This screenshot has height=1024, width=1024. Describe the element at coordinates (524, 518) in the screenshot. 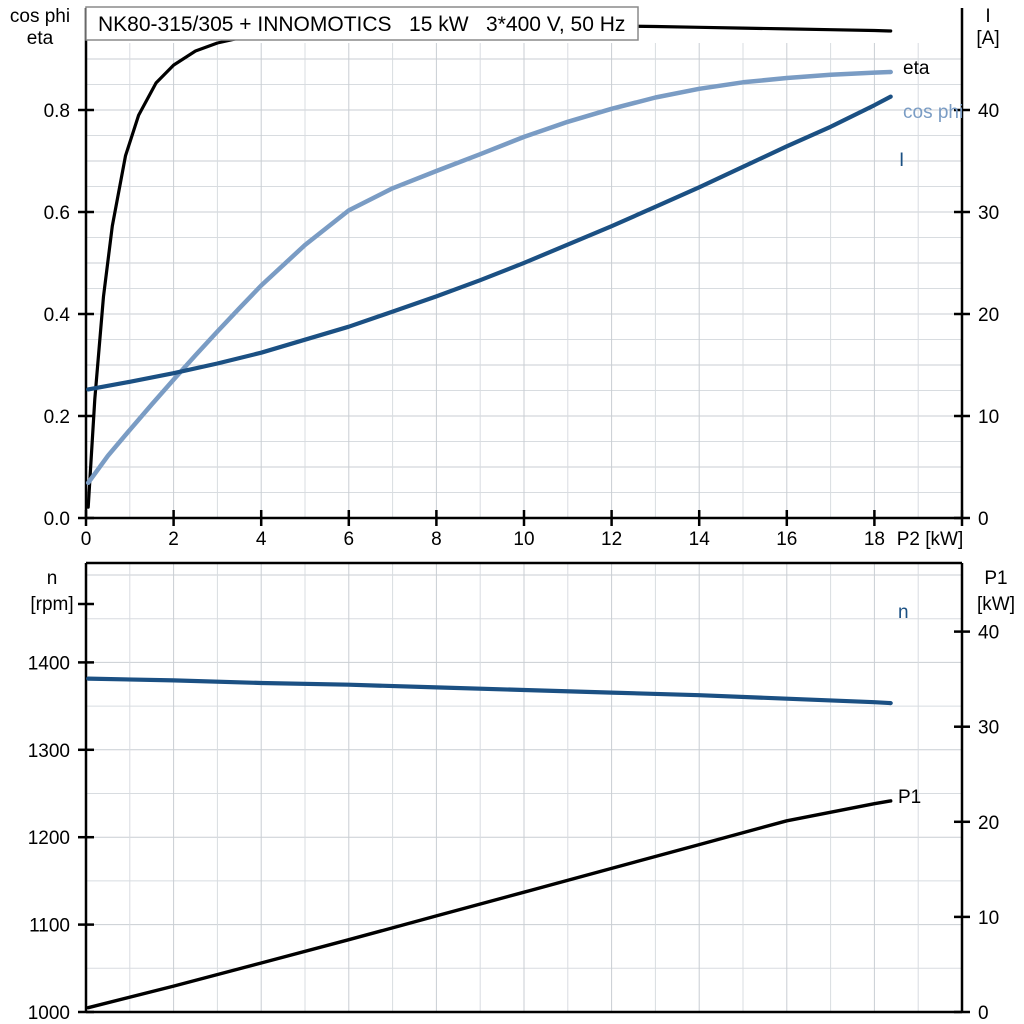

I see `top-chart-x-ticks` at that location.